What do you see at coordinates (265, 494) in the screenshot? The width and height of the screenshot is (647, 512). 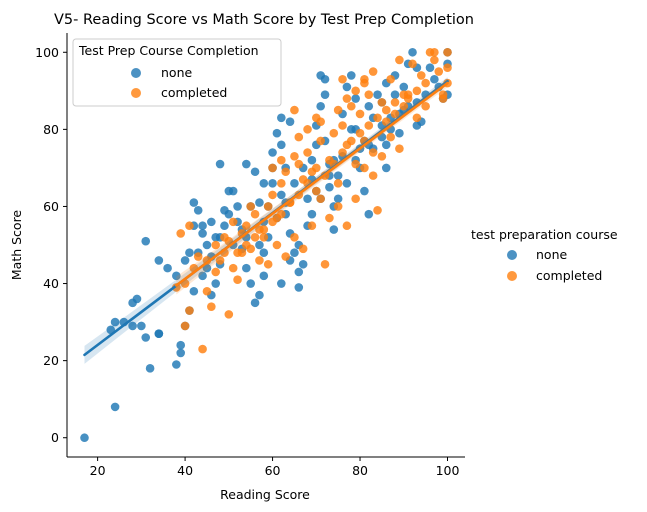 I see `x-axis-label: Reading Score` at bounding box center [265, 494].